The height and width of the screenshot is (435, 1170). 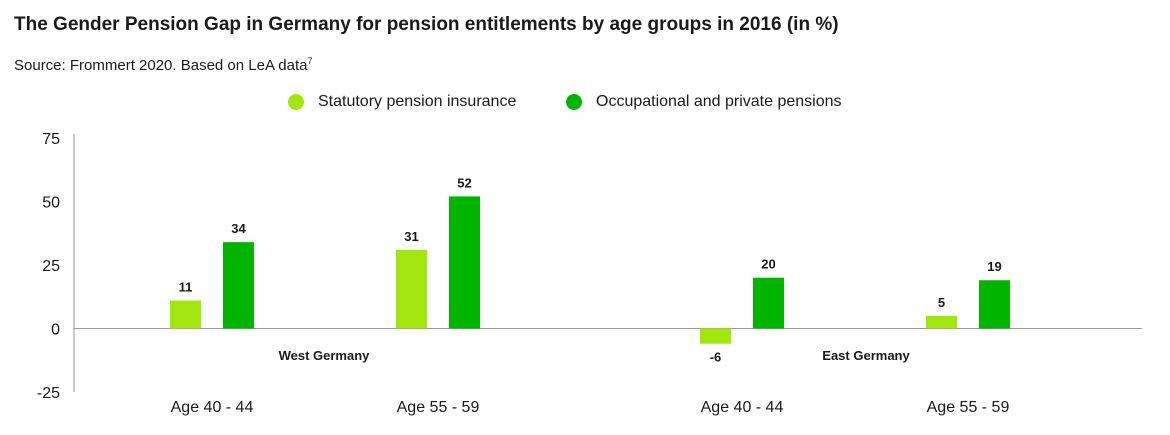 I want to click on bar-value-label: 11, so click(x=186, y=287).